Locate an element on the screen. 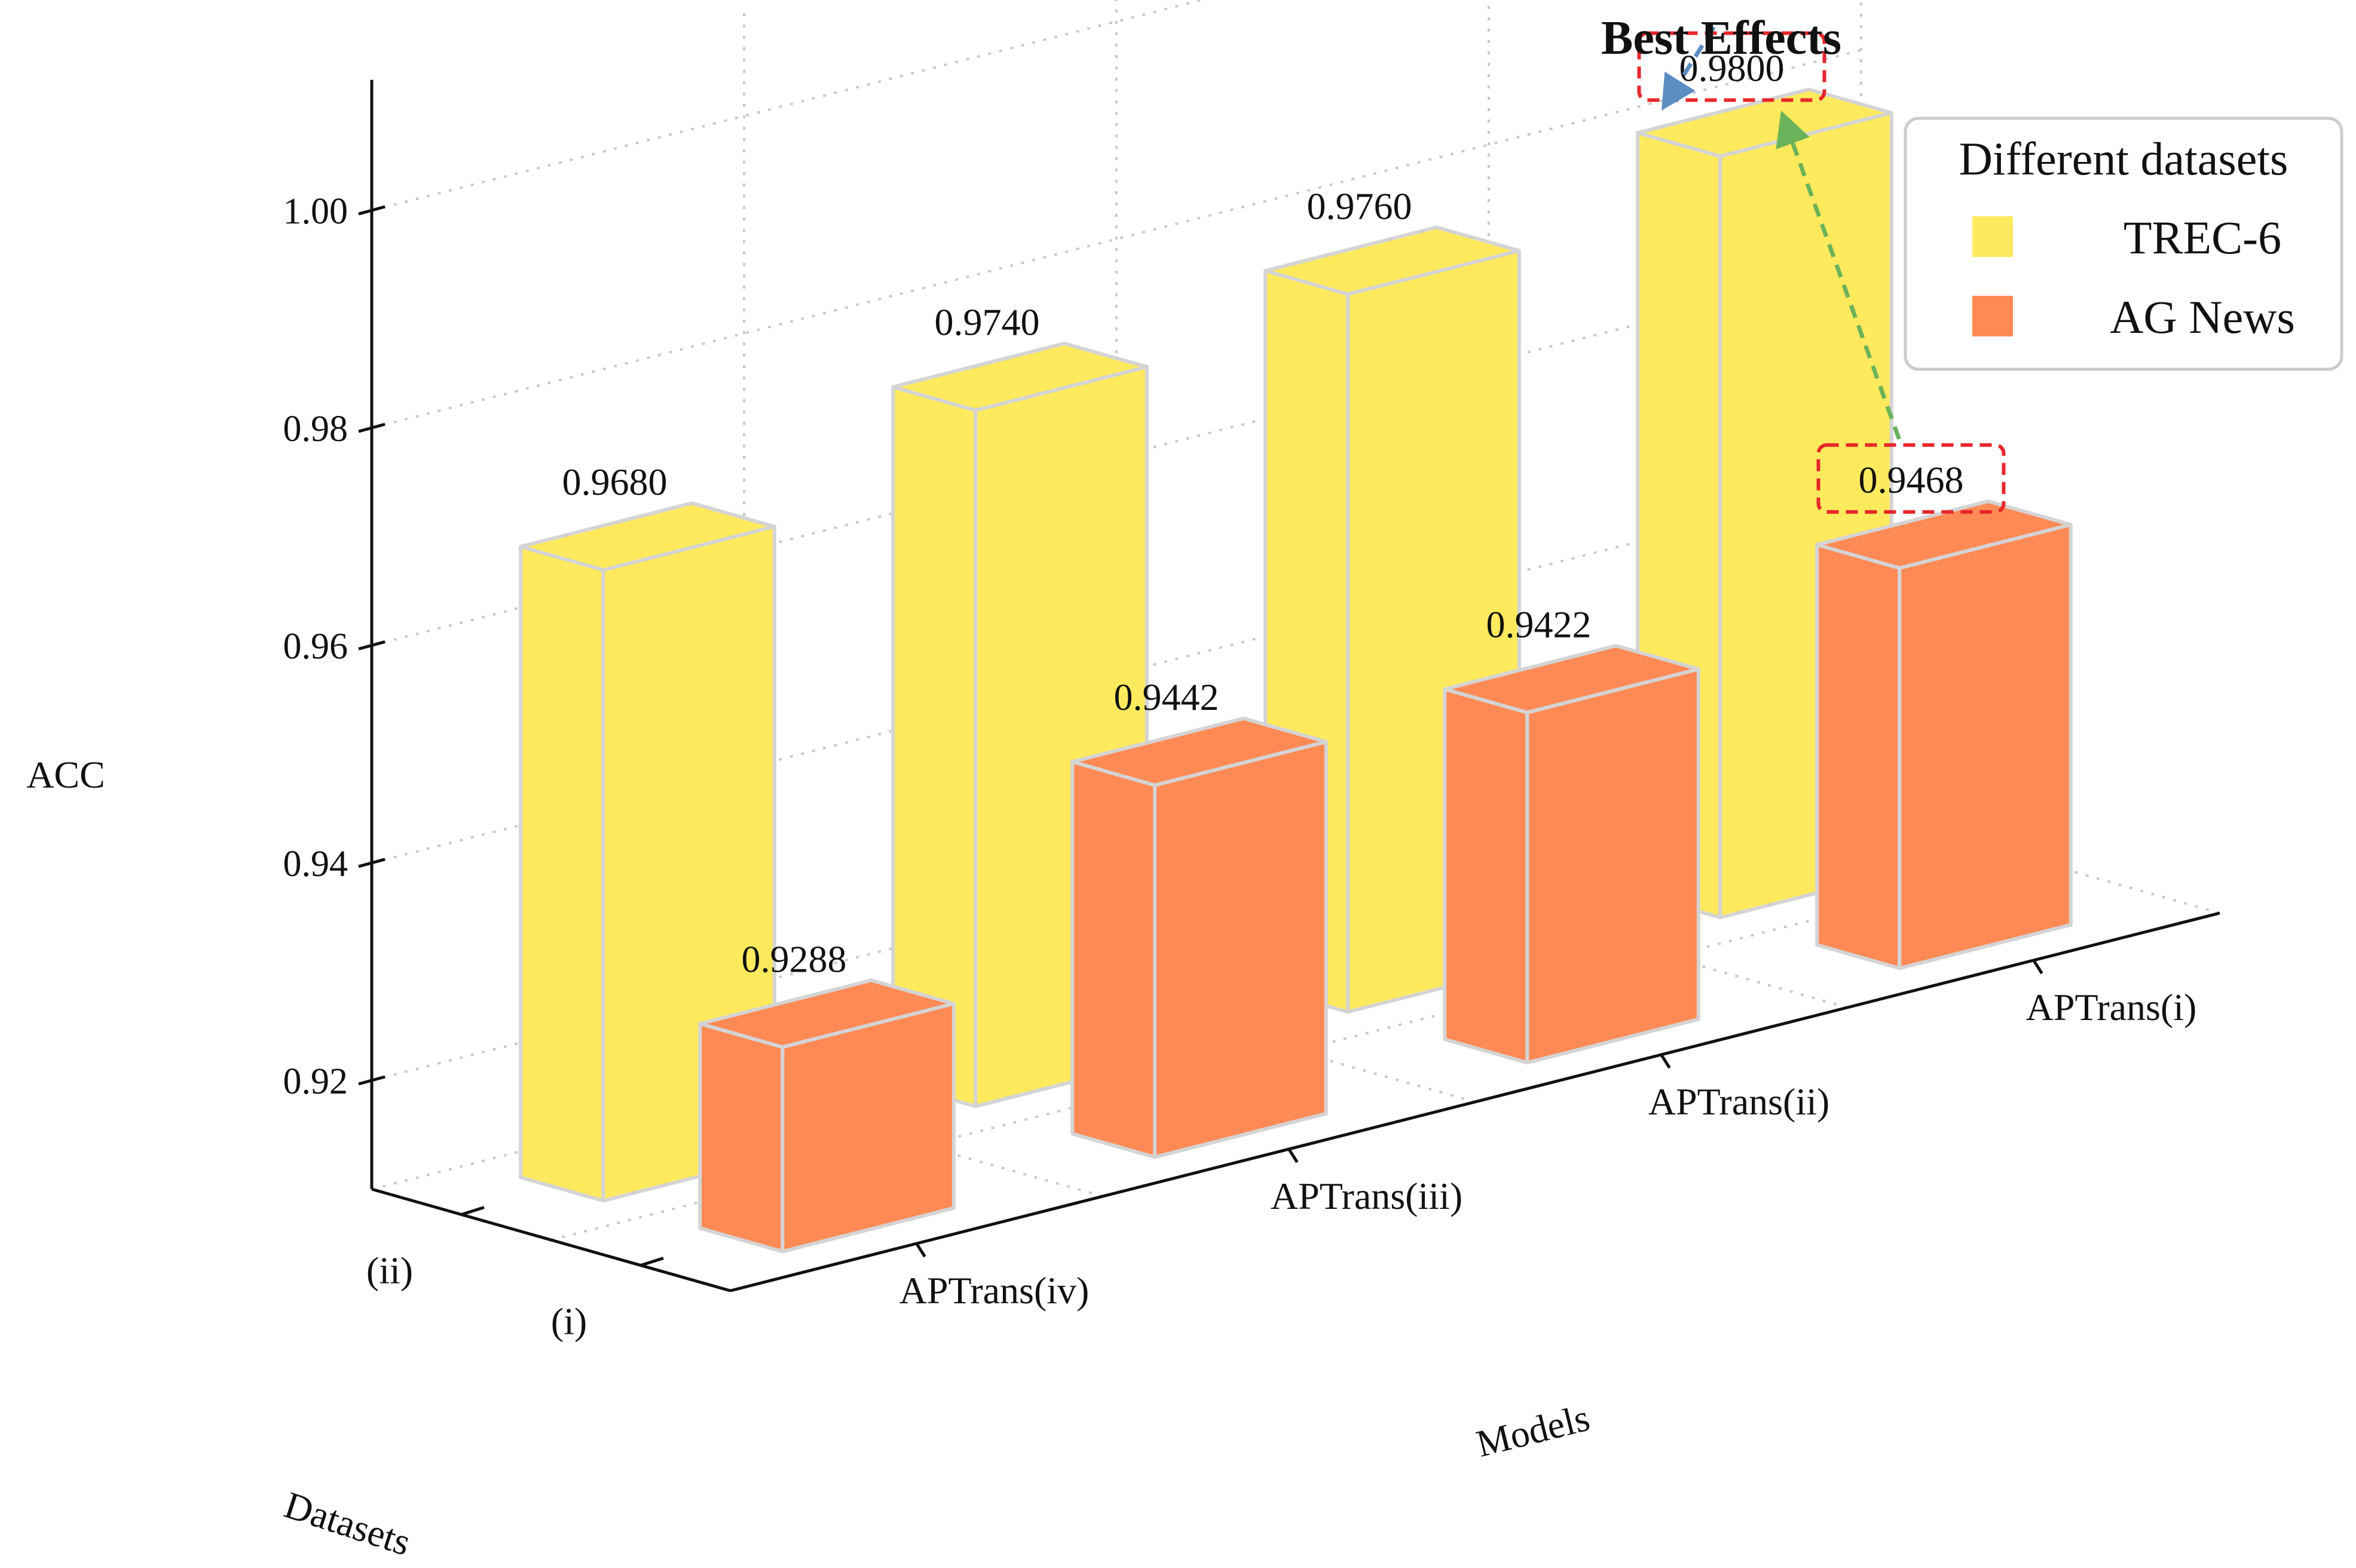 This screenshot has height=1568, width=2356. x-tick-label: APTrans(iv) is located at coordinates (994, 1291).